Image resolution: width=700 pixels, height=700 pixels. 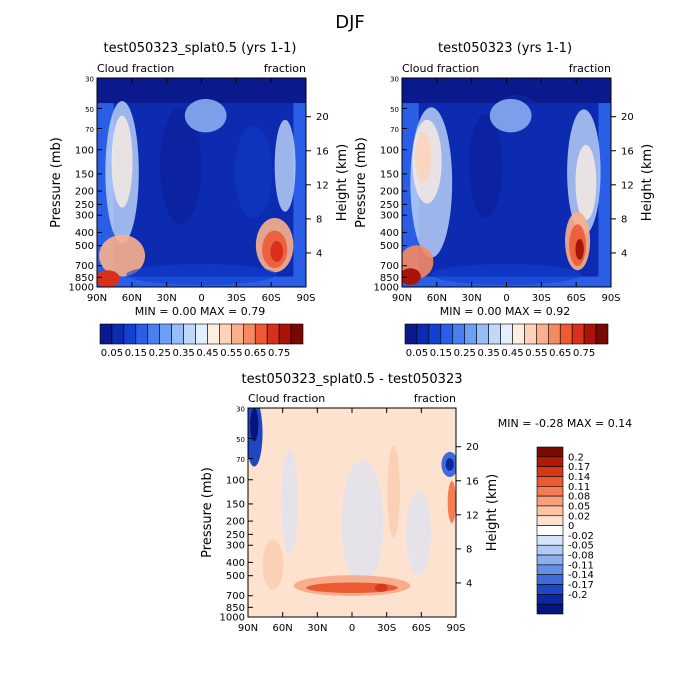 What do you see at coordinates (84, 192) in the screenshot?
I see `y-tick-label: 200` at bounding box center [84, 192].